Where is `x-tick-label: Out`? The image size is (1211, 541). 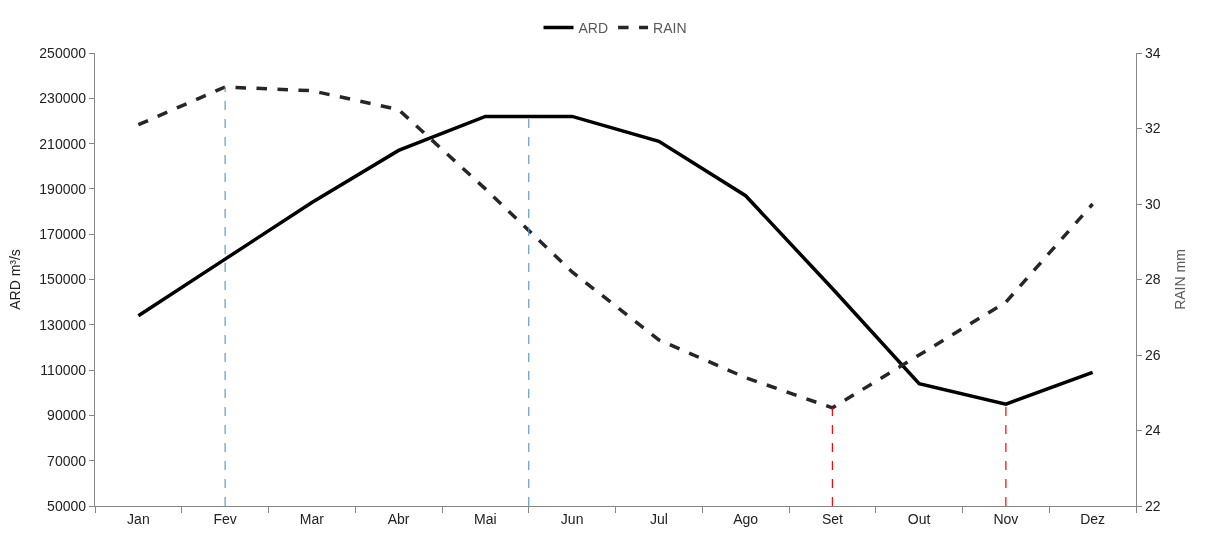 x-tick-label: Out is located at coordinates (919, 518).